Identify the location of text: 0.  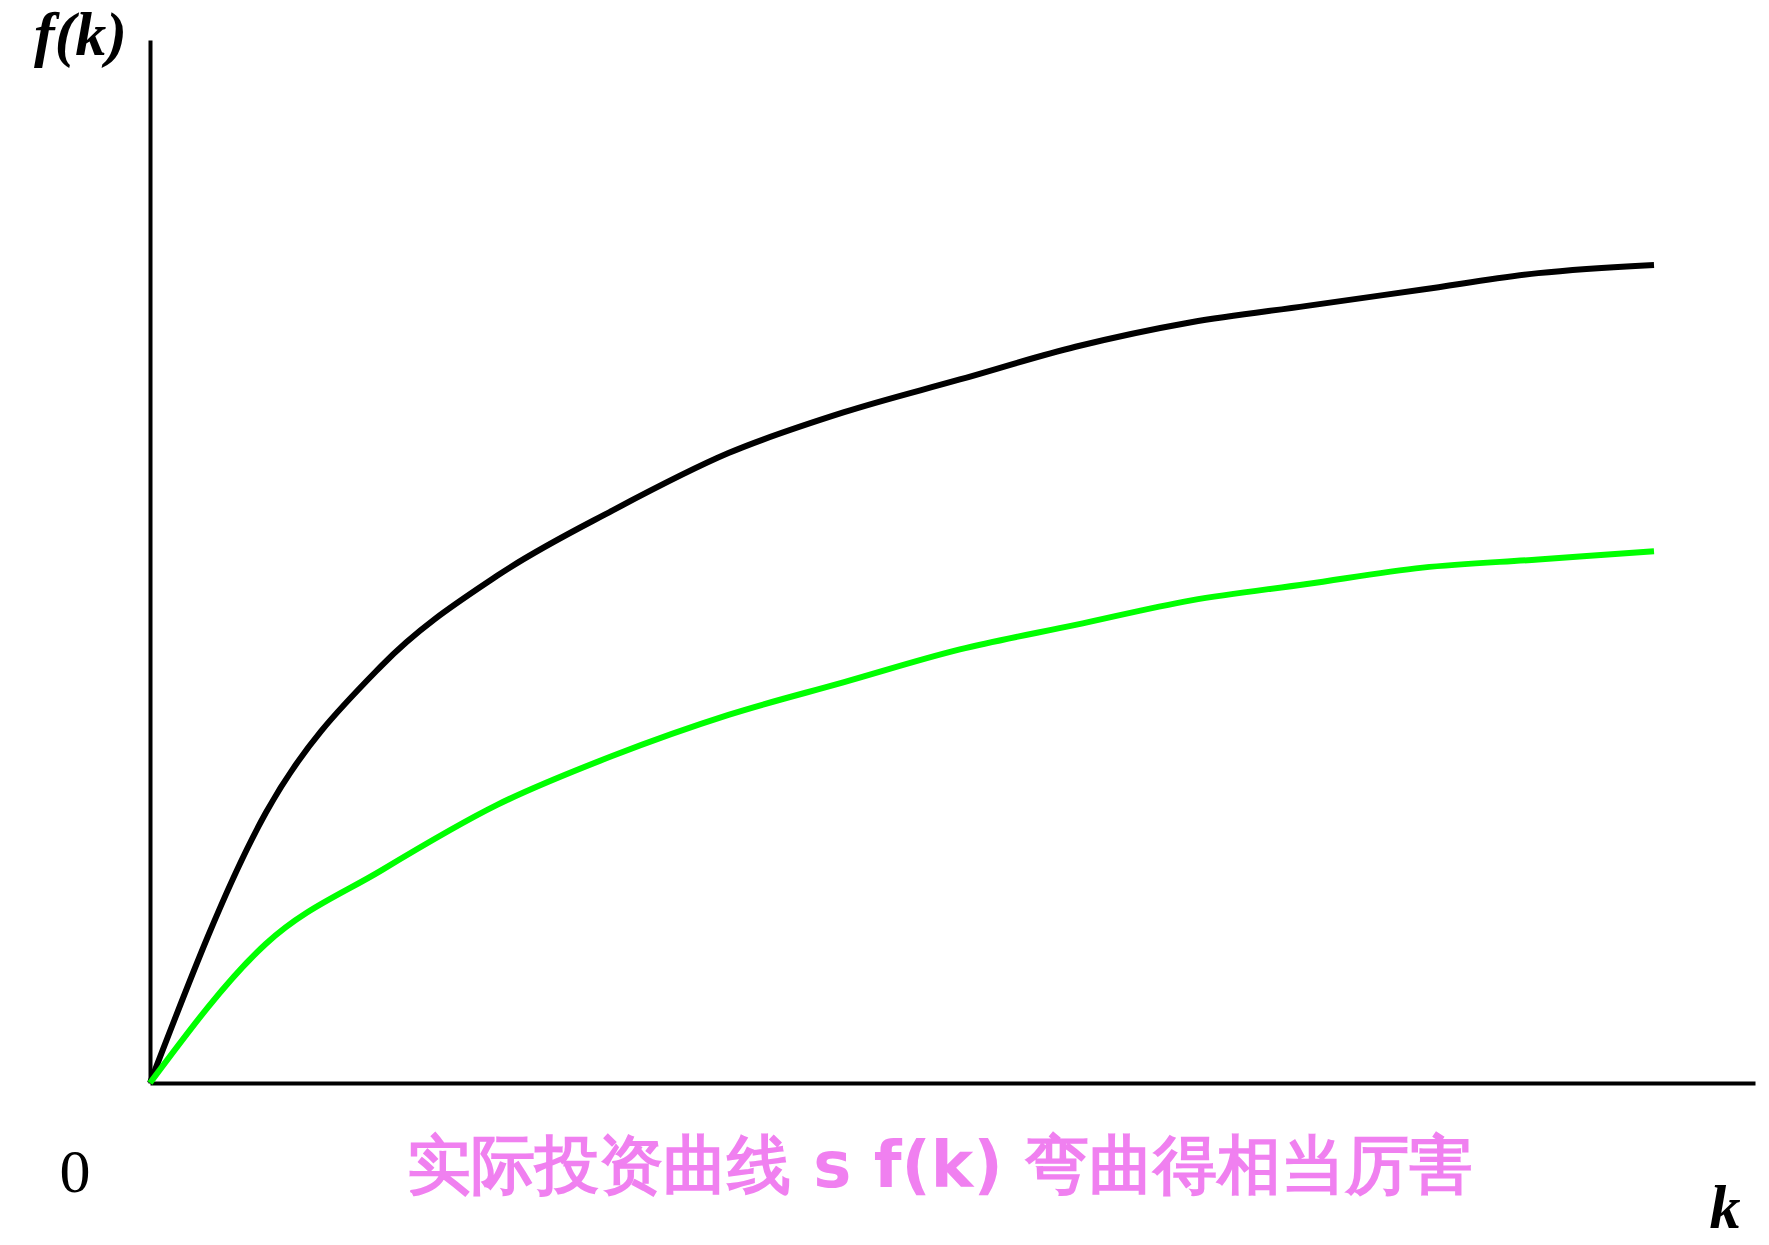
(75, 1171).